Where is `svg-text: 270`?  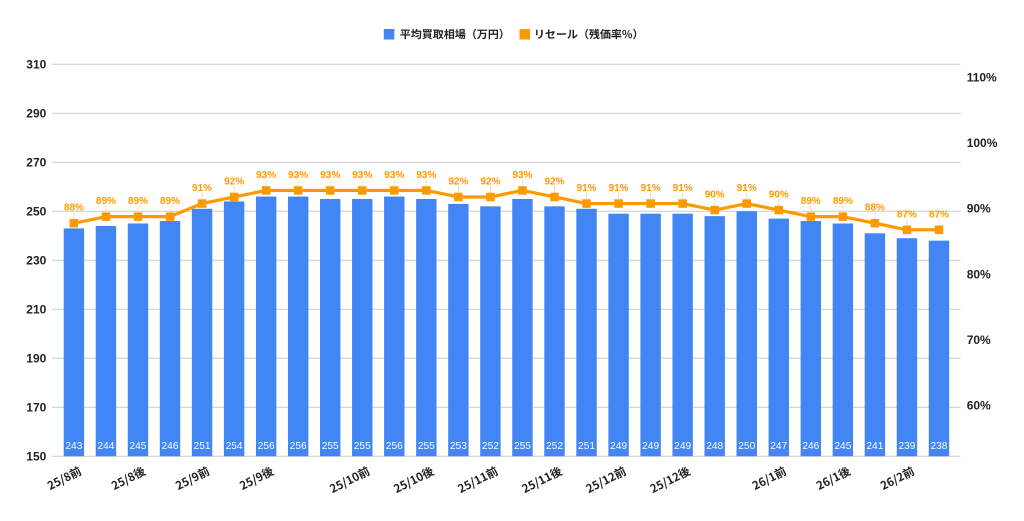 svg-text: 270 is located at coordinates (36, 162).